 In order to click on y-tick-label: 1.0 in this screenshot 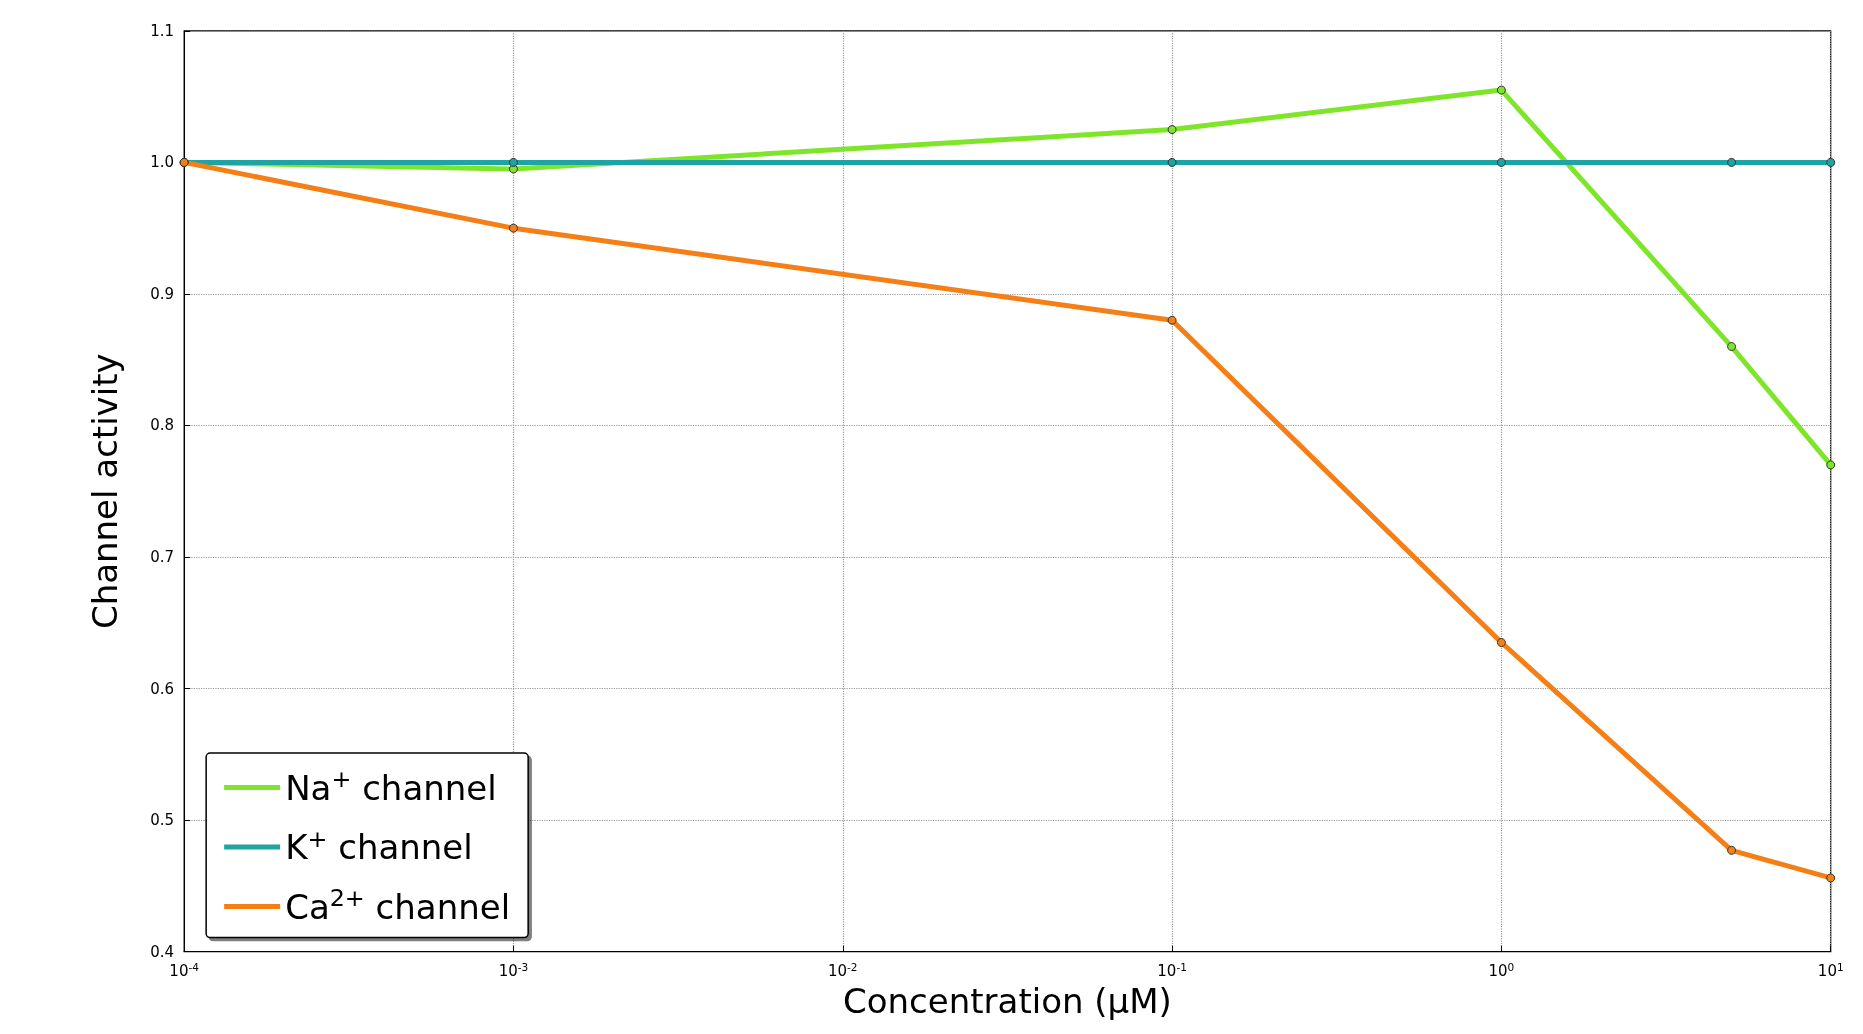, I will do `click(162, 162)`.